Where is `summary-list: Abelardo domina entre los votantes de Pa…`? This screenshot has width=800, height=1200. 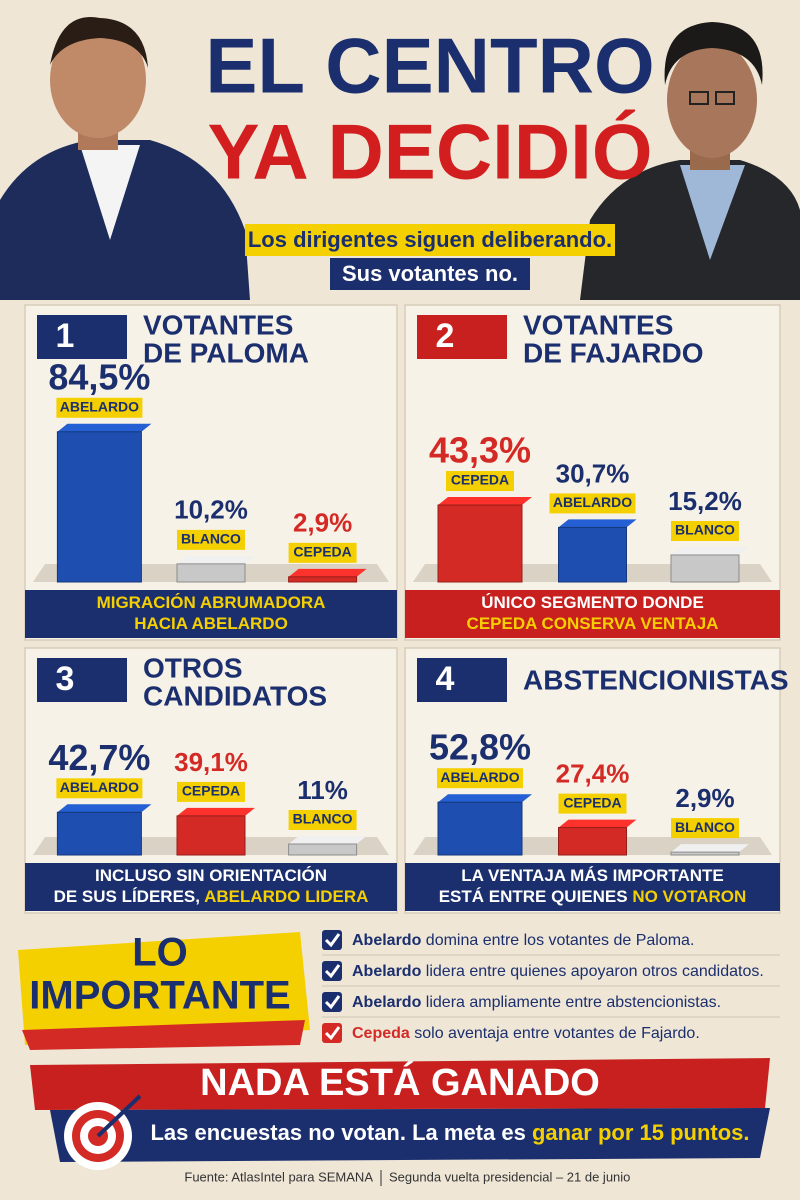
summary-list: Abelardo domina entre los votantes de Pa… is located at coordinates (551, 986).